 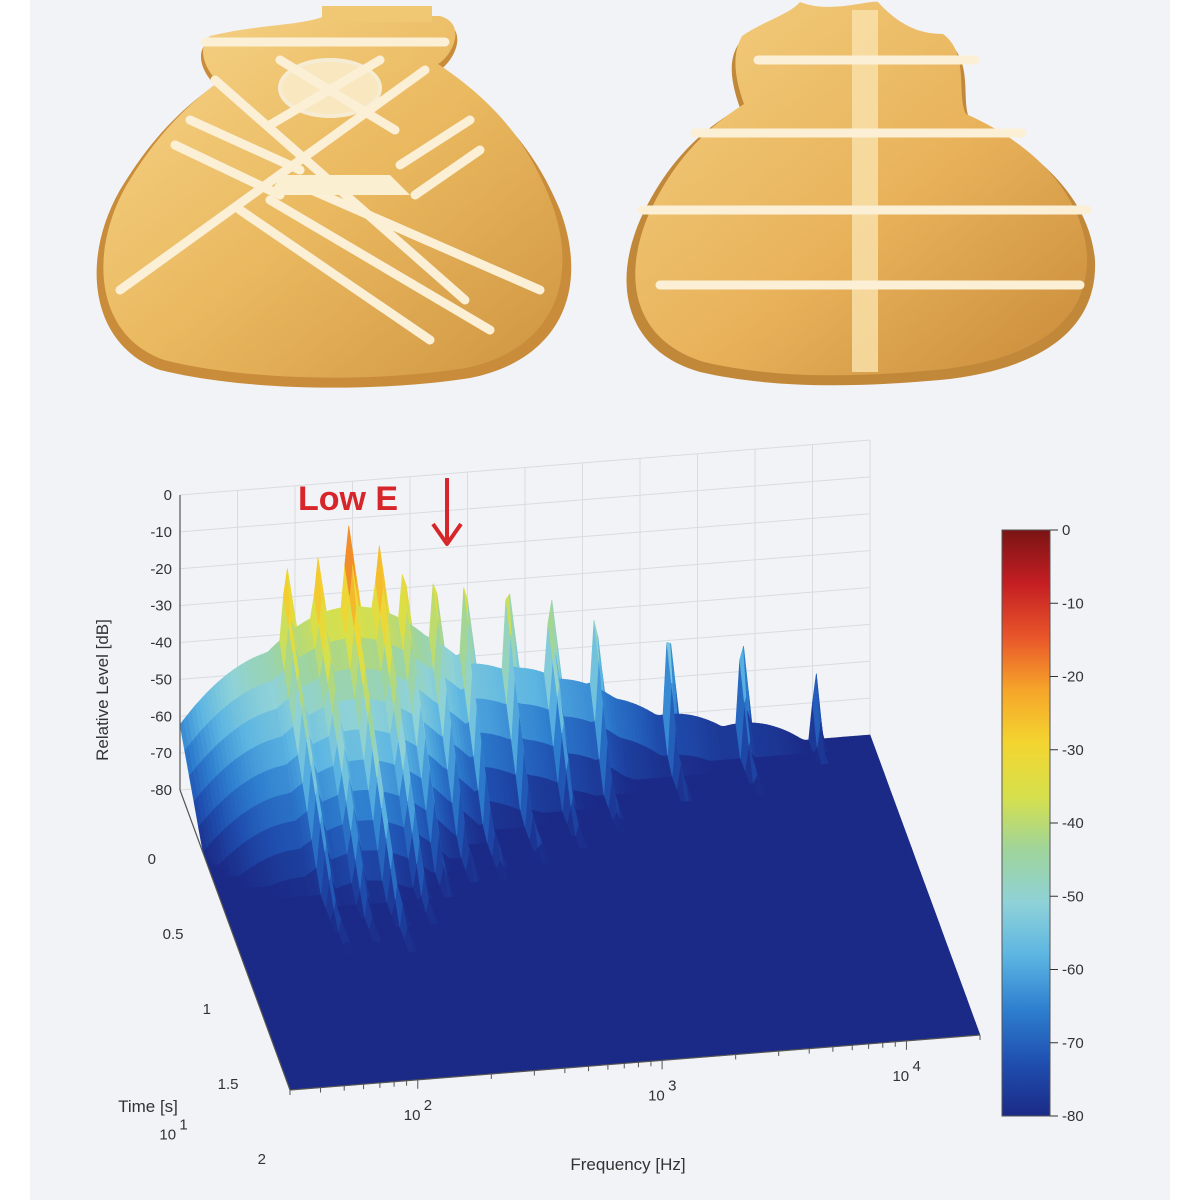 What do you see at coordinates (916, 1066) in the screenshot?
I see `frequency-tick-exponent: 4` at bounding box center [916, 1066].